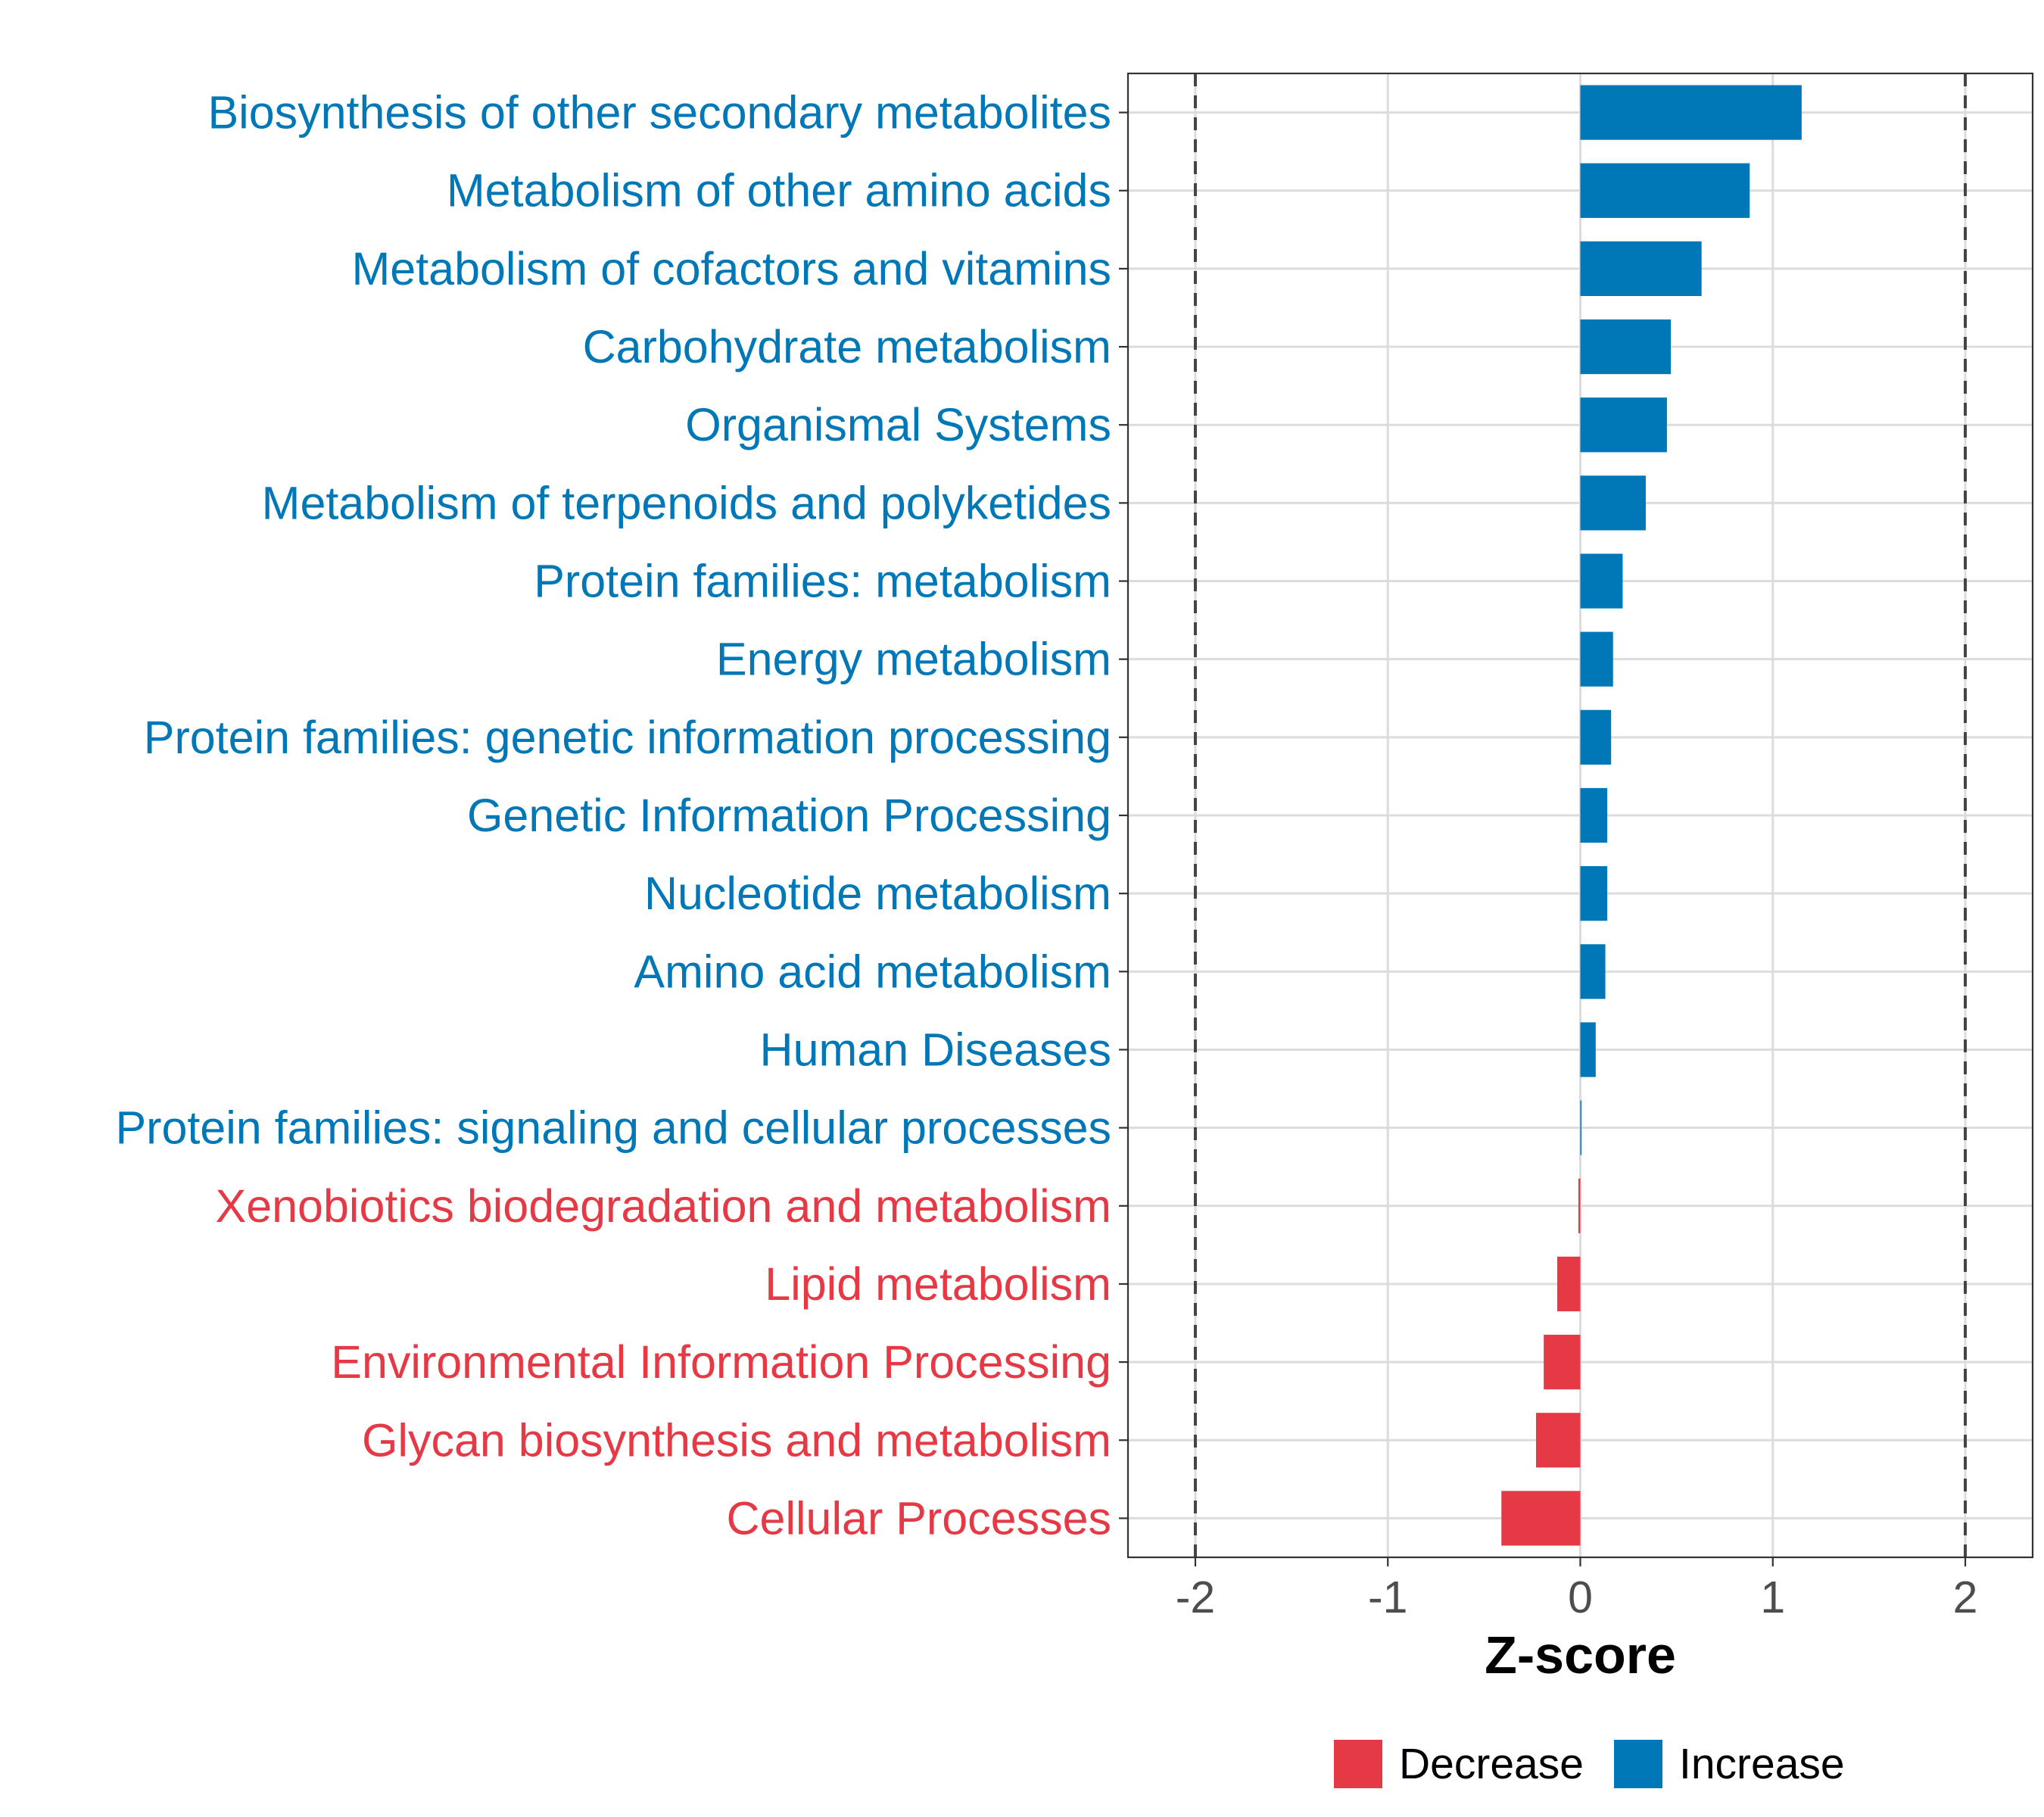 Image resolution: width=2044 pixels, height=1817 pixels. I want to click on category-label: Metabolism of other amino acids, so click(779, 191).